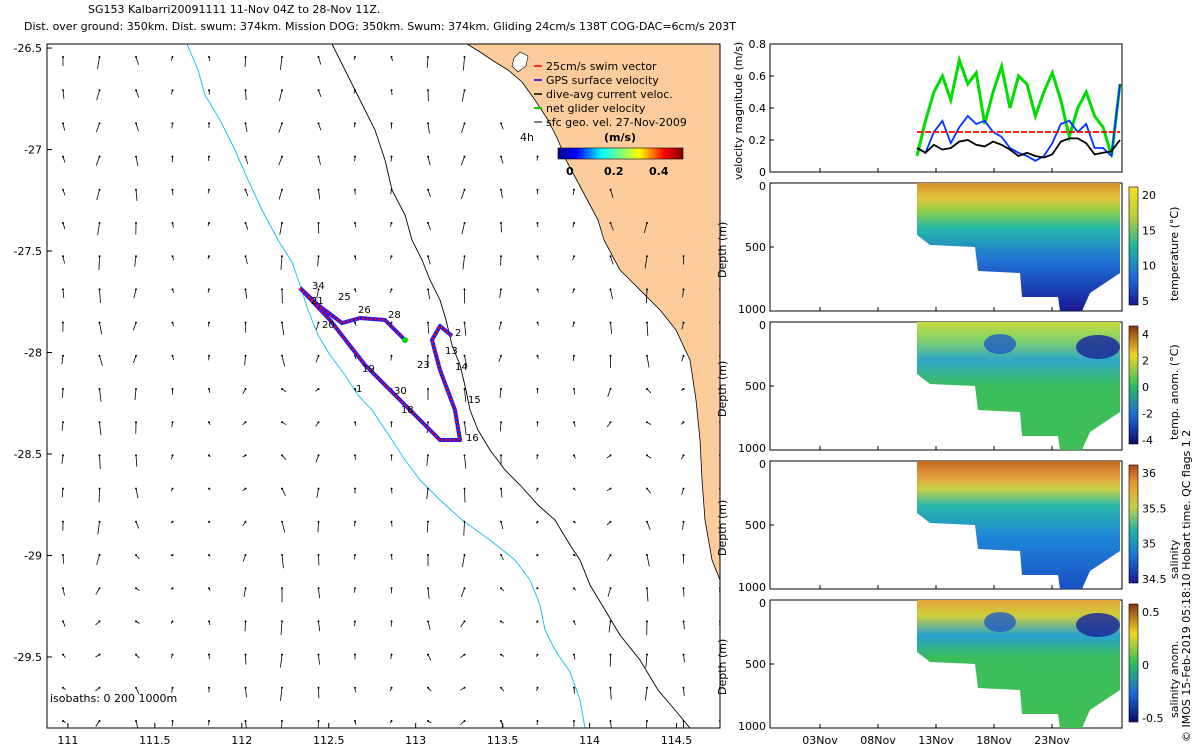 Image resolution: width=1200 pixels, height=750 pixels. I want to click on map-xtick-label: 112, so click(241, 740).